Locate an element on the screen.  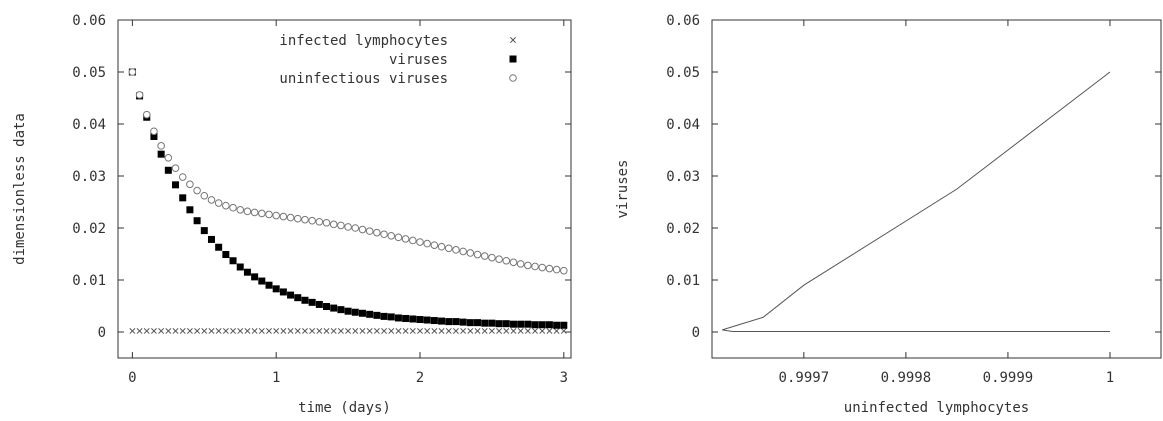
x-tick-label: 0.9998 is located at coordinates (906, 378).